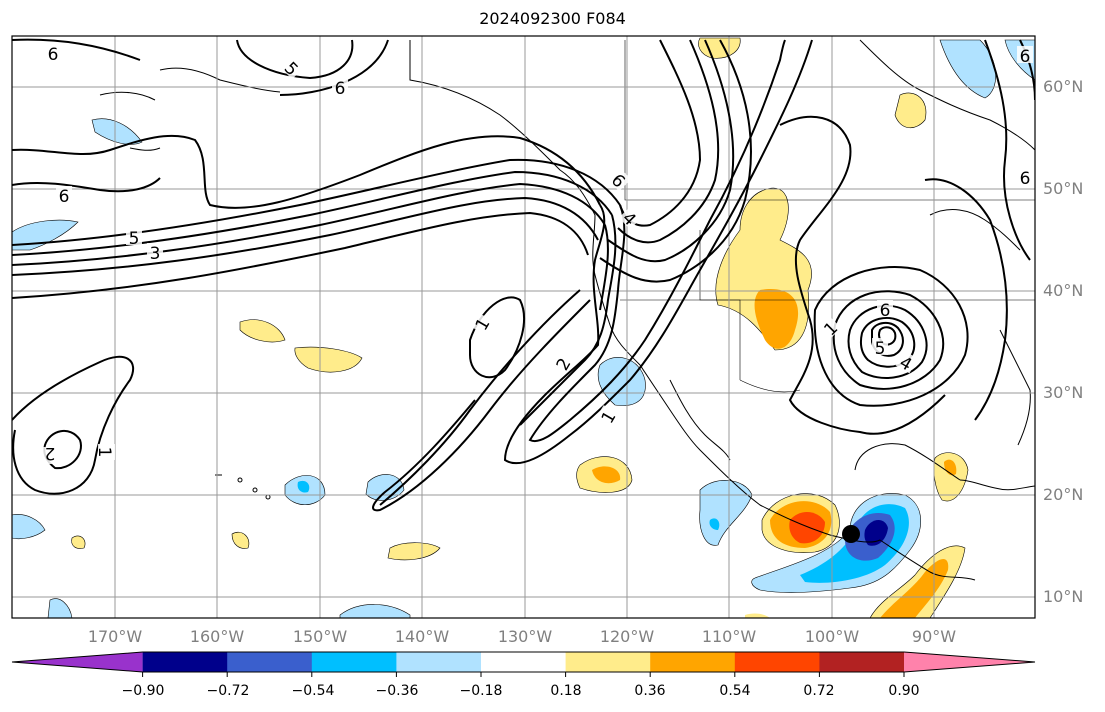 The height and width of the screenshot is (712, 1105). What do you see at coordinates (934, 636) in the screenshot?
I see `lon-label: 90°W` at bounding box center [934, 636].